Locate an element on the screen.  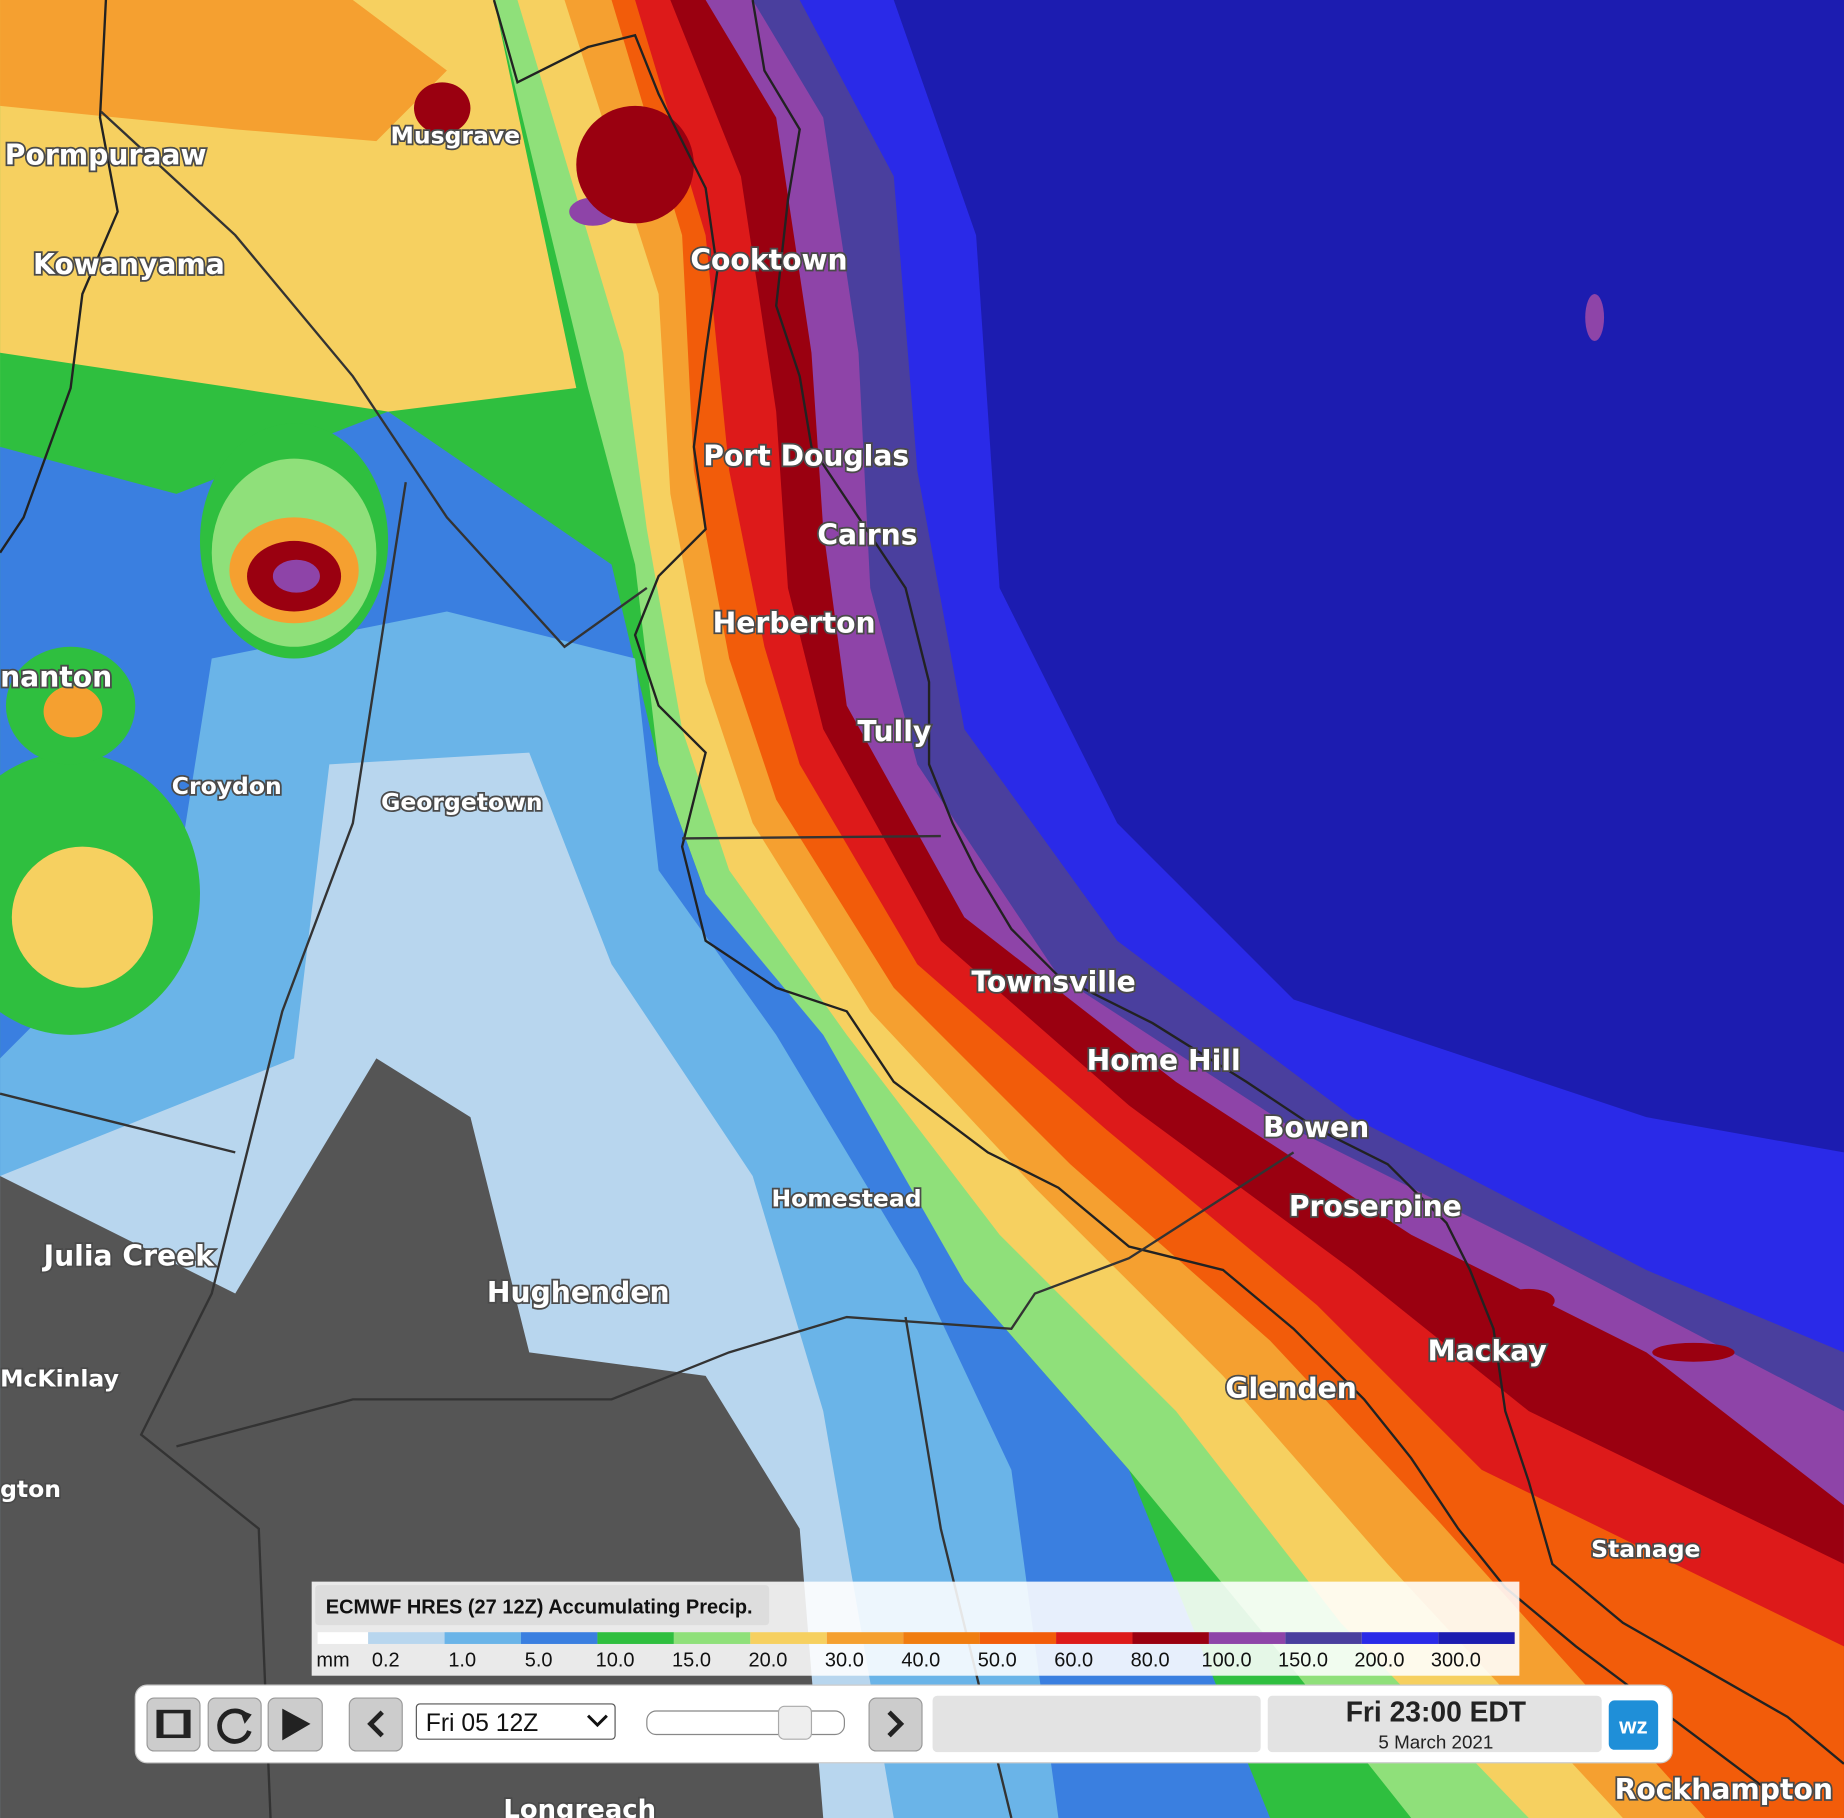
legend-level: 15.0 is located at coordinates (691, 1660).